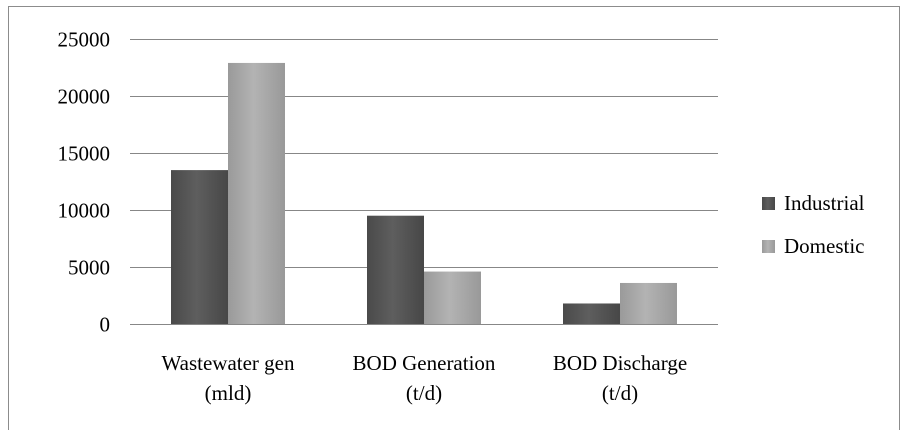 This screenshot has height=433, width=903. I want to click on legend-label-industrial: Industrial, so click(824, 203).